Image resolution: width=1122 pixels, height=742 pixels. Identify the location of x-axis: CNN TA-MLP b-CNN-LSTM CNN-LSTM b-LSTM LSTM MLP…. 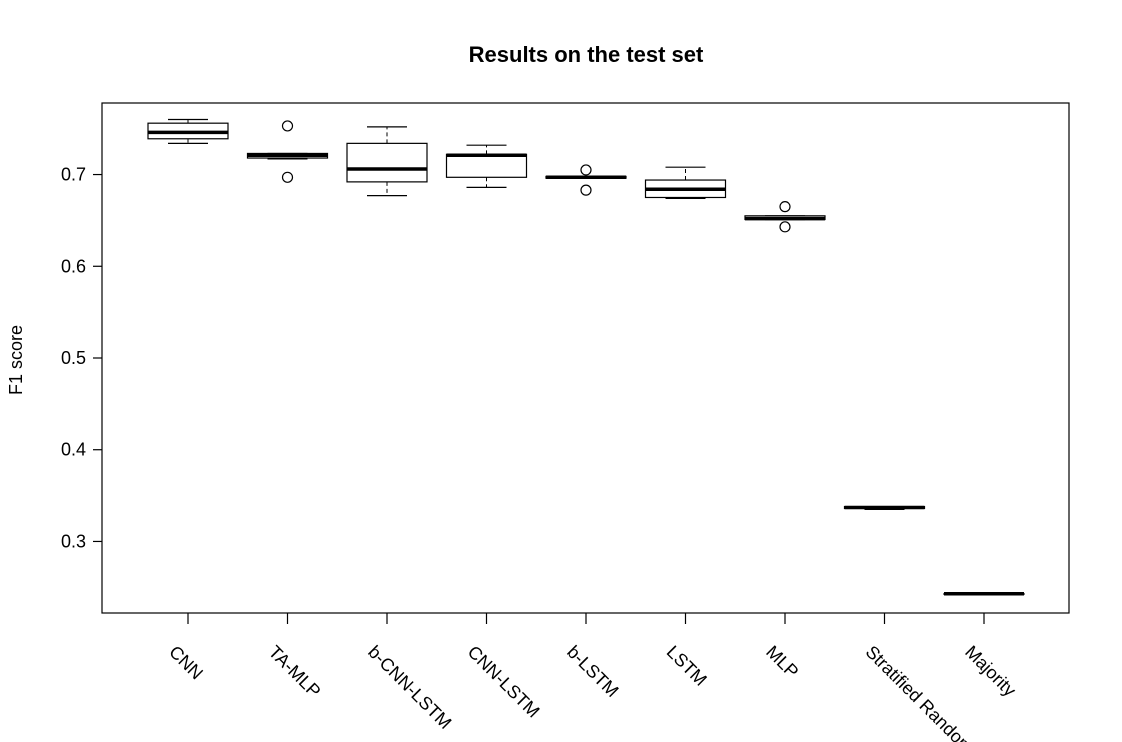
(592, 677).